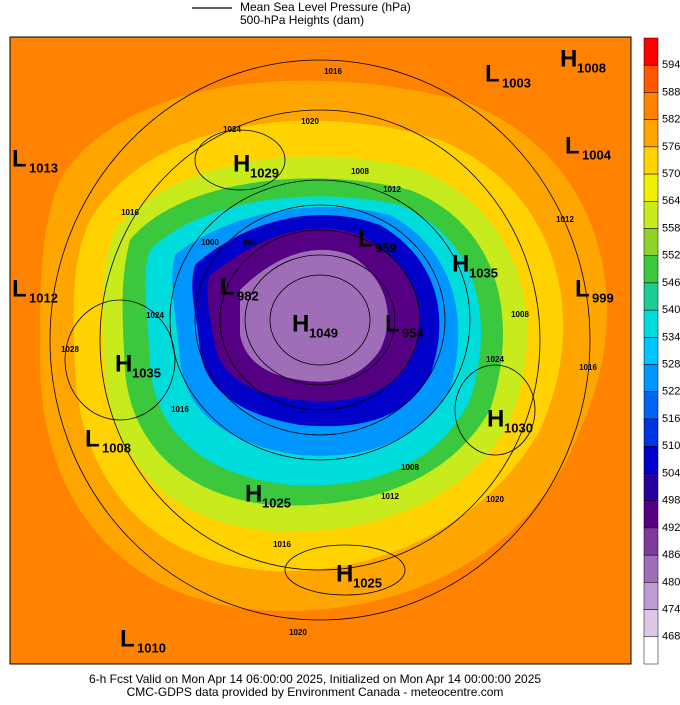 This screenshot has height=705, width=680. I want to click on colorbar-label: 534, so click(671, 337).